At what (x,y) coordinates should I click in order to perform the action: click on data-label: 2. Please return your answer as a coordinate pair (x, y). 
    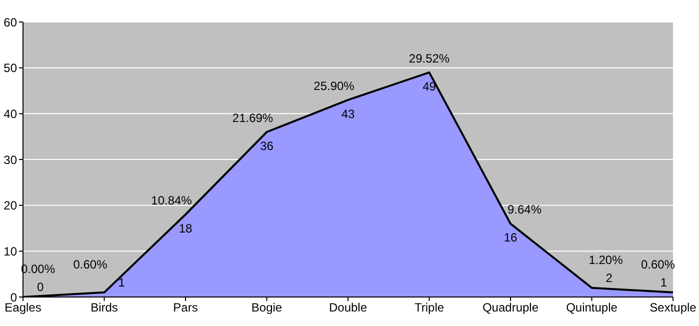
    Looking at the image, I should click on (609, 277).